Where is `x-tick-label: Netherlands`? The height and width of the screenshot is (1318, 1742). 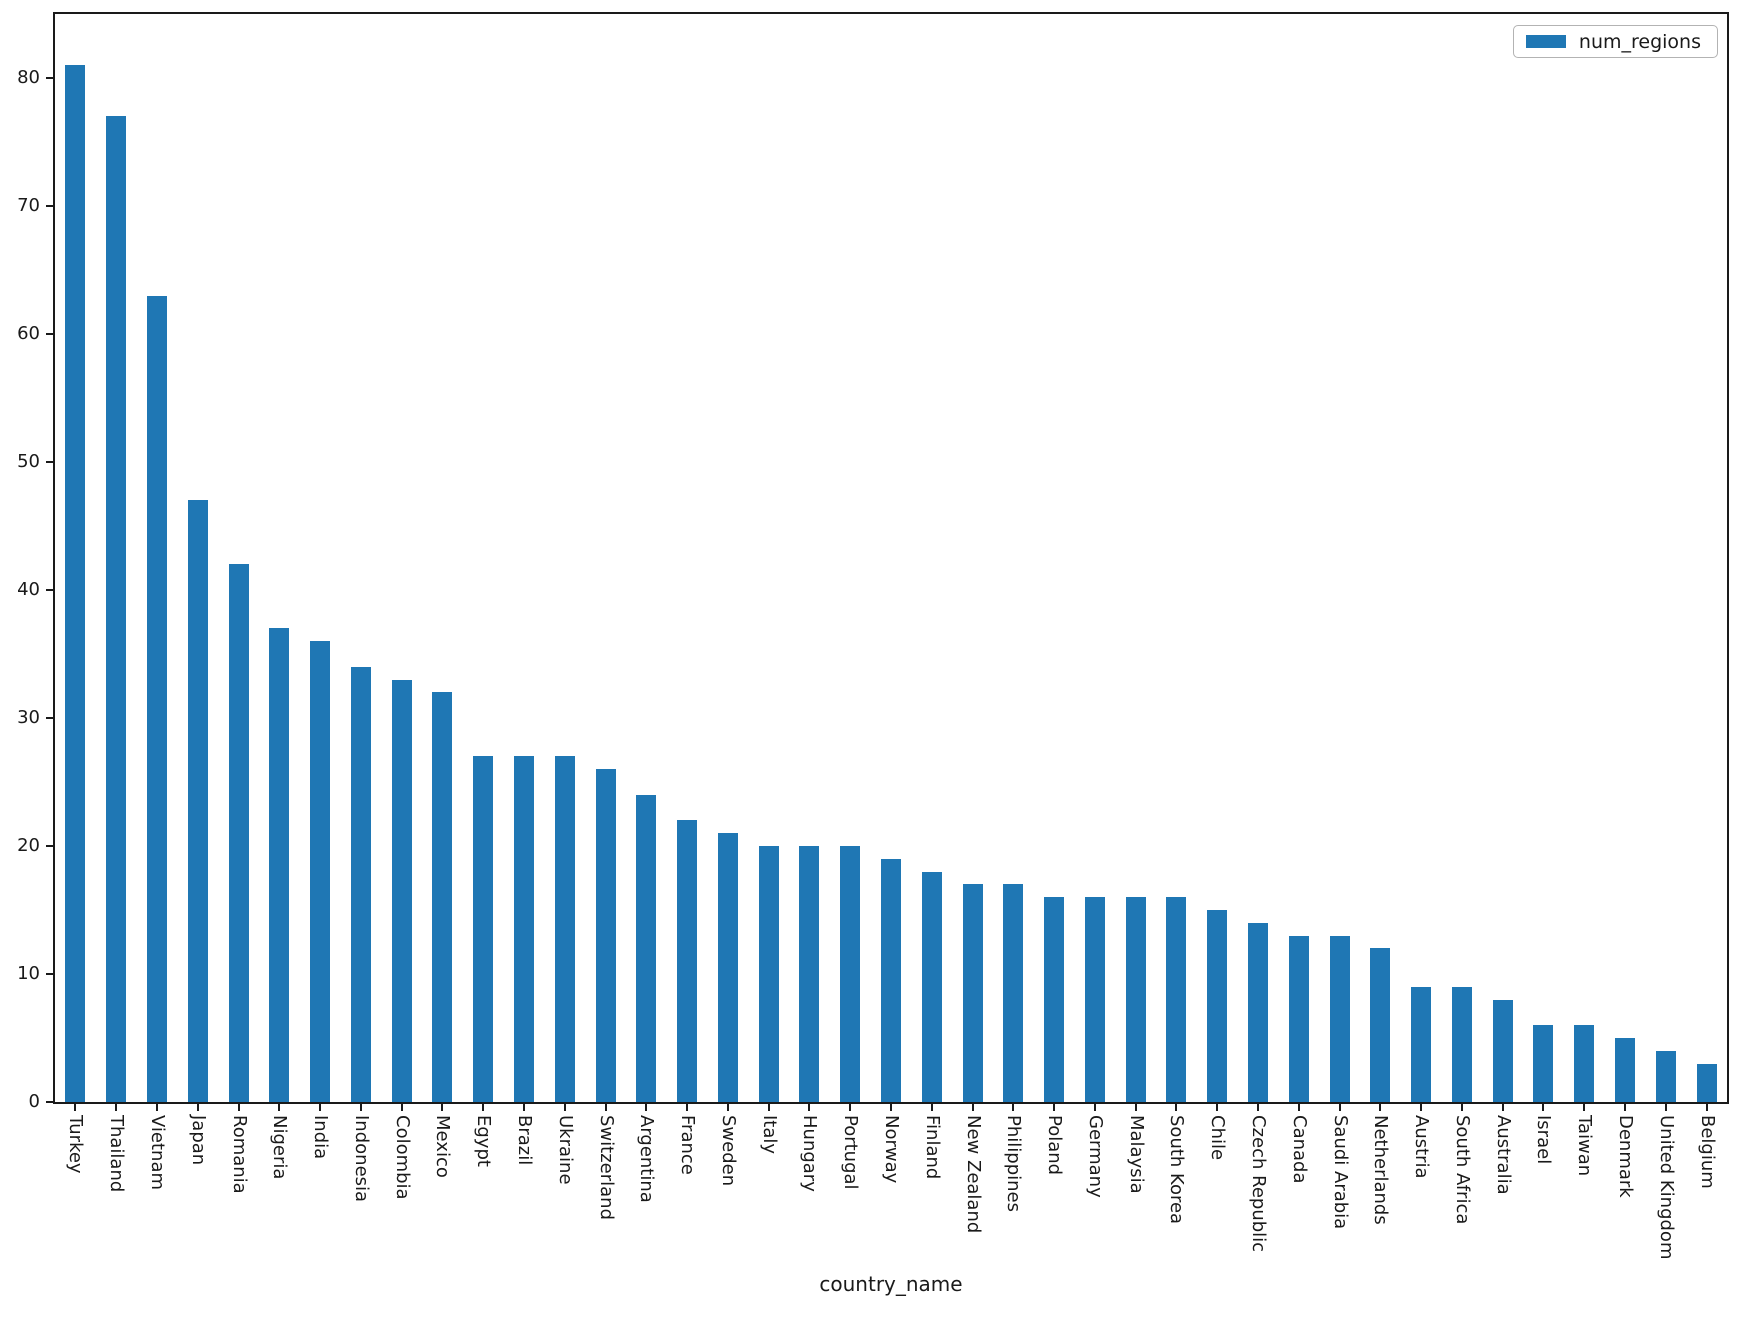 x-tick-label: Netherlands is located at coordinates (1380, 1170).